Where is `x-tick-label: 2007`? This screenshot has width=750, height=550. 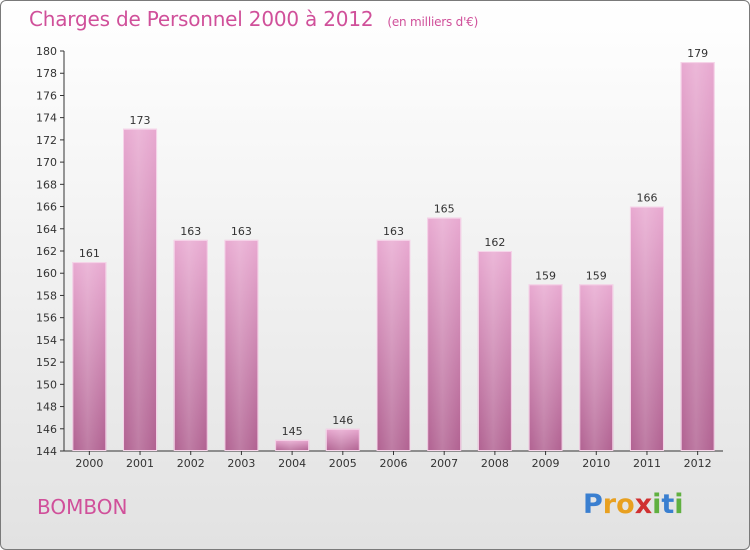 x-tick-label: 2007 is located at coordinates (444, 463).